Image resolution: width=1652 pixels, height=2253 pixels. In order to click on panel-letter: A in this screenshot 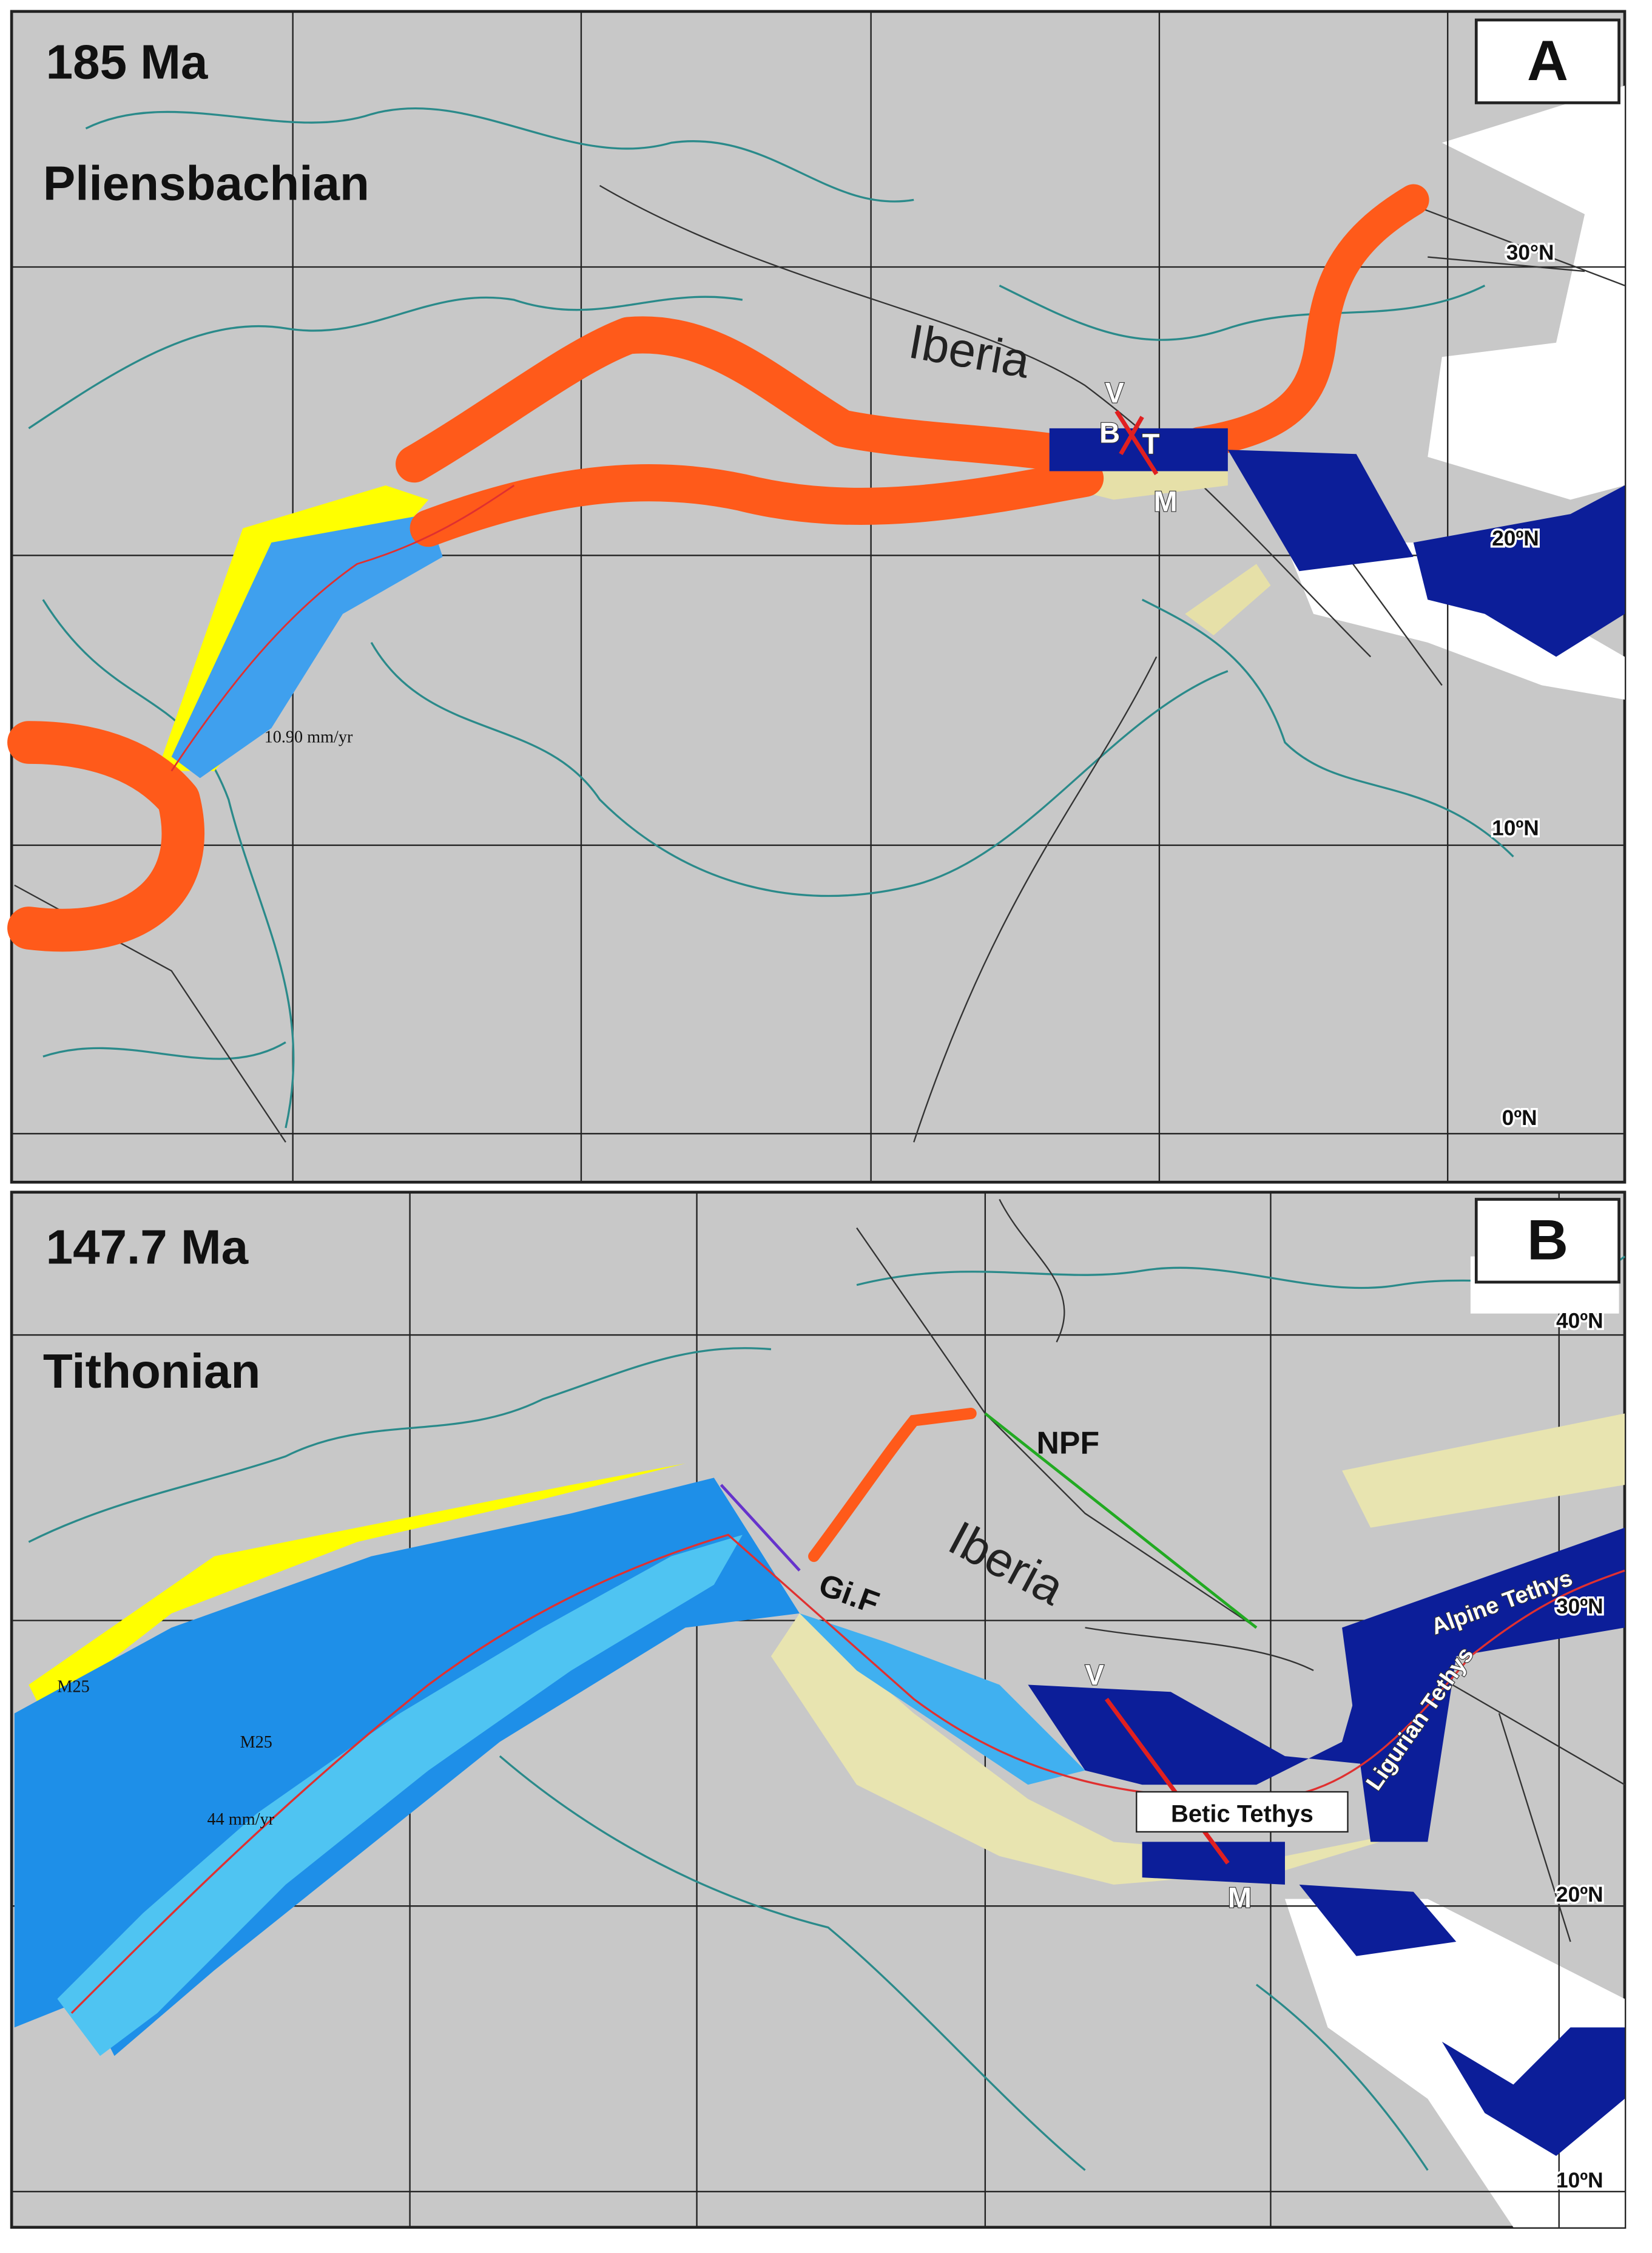, I will do `click(1547, 60)`.